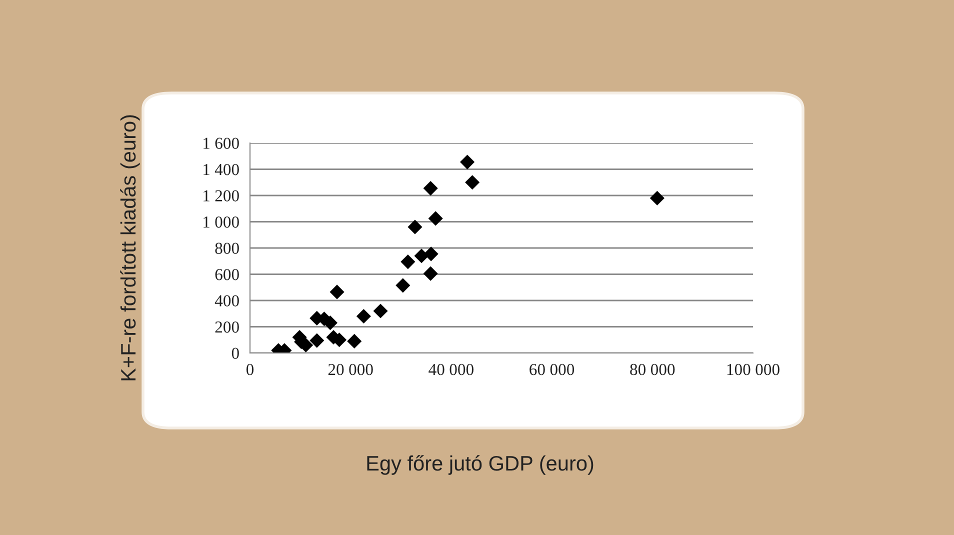 The height and width of the screenshot is (535, 954). What do you see at coordinates (221, 143) in the screenshot?
I see `y-tick-label: 1 600` at bounding box center [221, 143].